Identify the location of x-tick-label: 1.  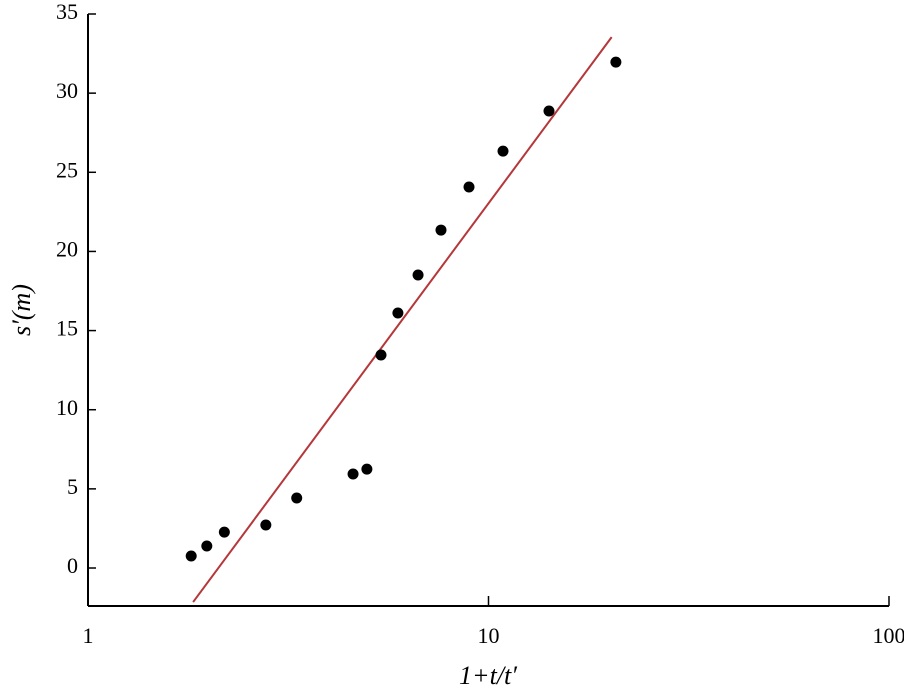
(88, 635).